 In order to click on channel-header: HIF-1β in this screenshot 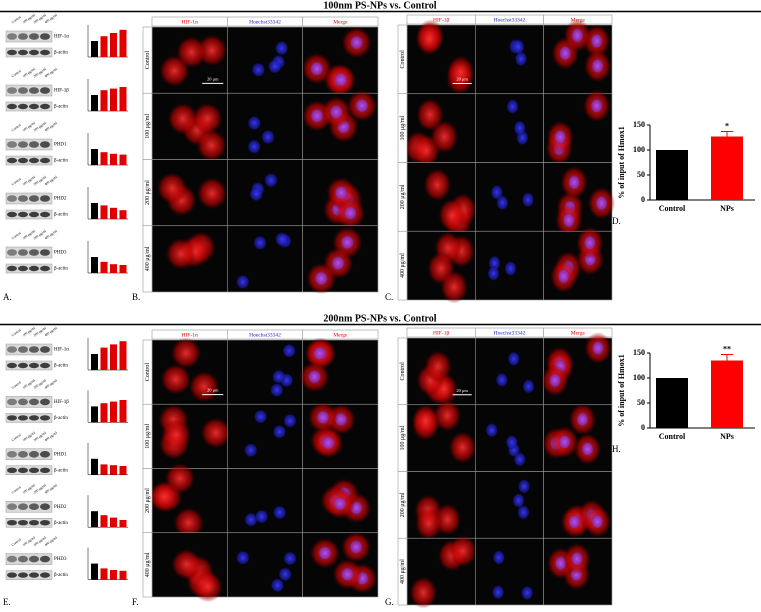, I will do `click(441, 333)`.